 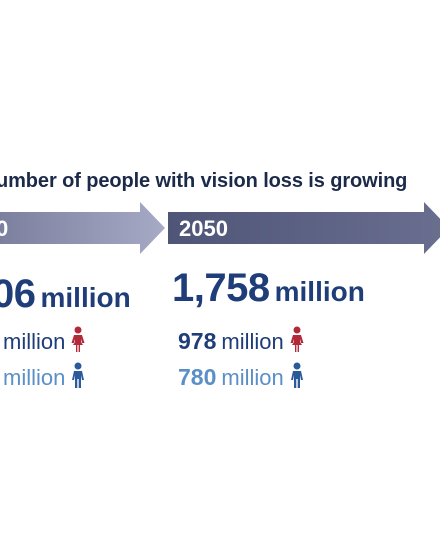 I want to click on male-2050: 780 million, so click(x=241, y=377).